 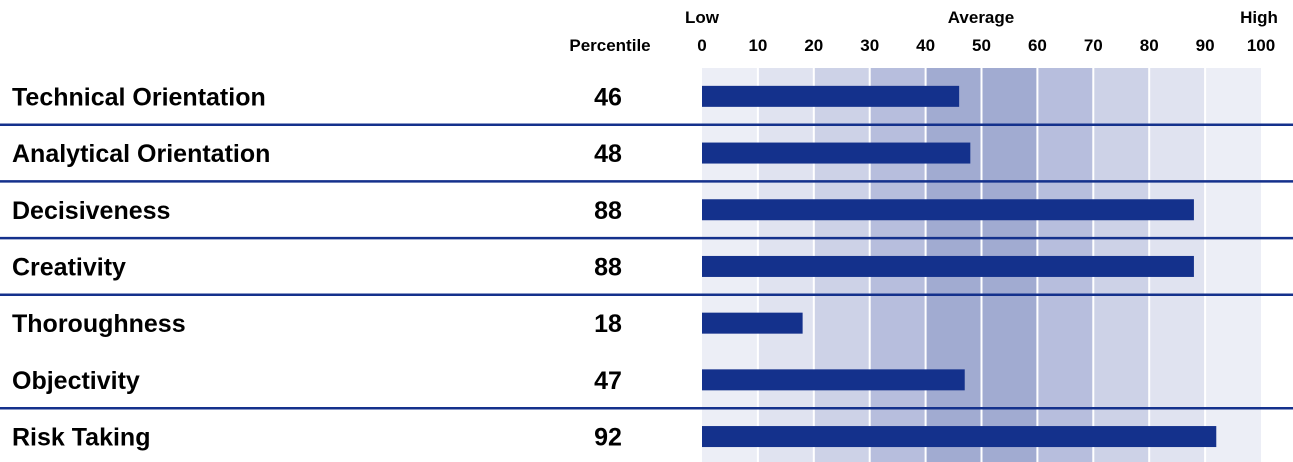 I want to click on range-label-average: Average, so click(x=981, y=17).